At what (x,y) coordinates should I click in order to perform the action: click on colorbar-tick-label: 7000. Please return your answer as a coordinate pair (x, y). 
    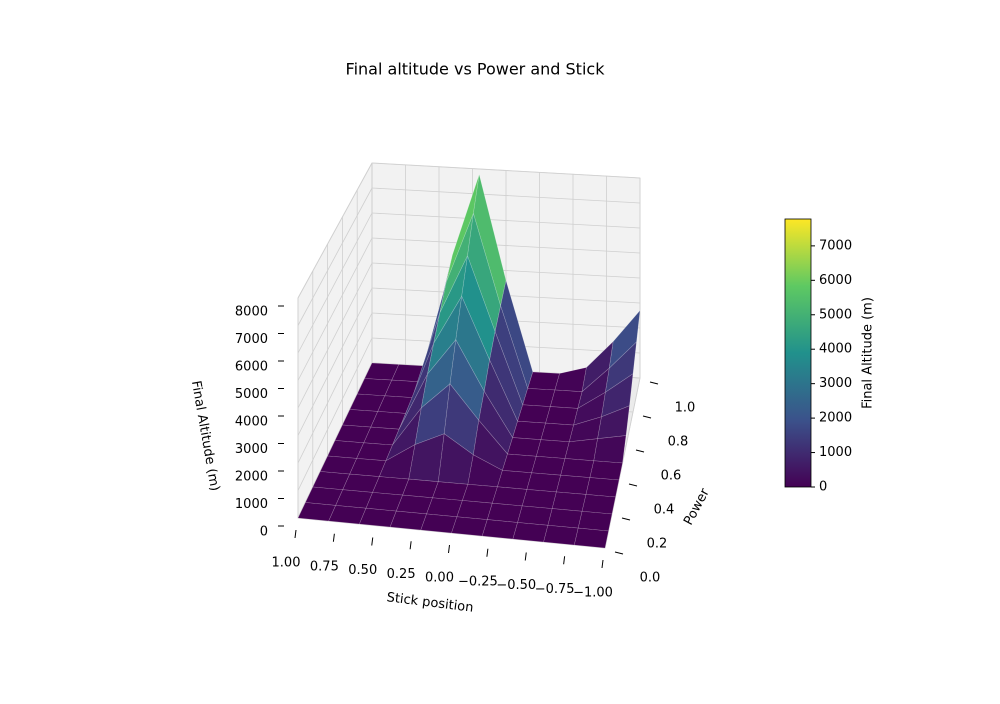
    Looking at the image, I should click on (835, 245).